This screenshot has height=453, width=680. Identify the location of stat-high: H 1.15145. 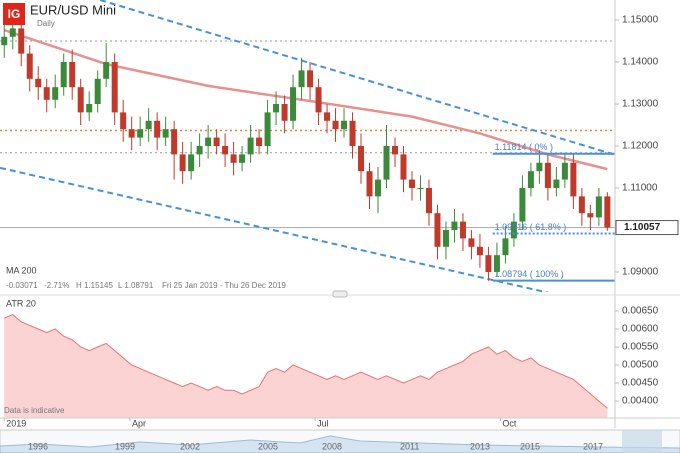
(94, 285).